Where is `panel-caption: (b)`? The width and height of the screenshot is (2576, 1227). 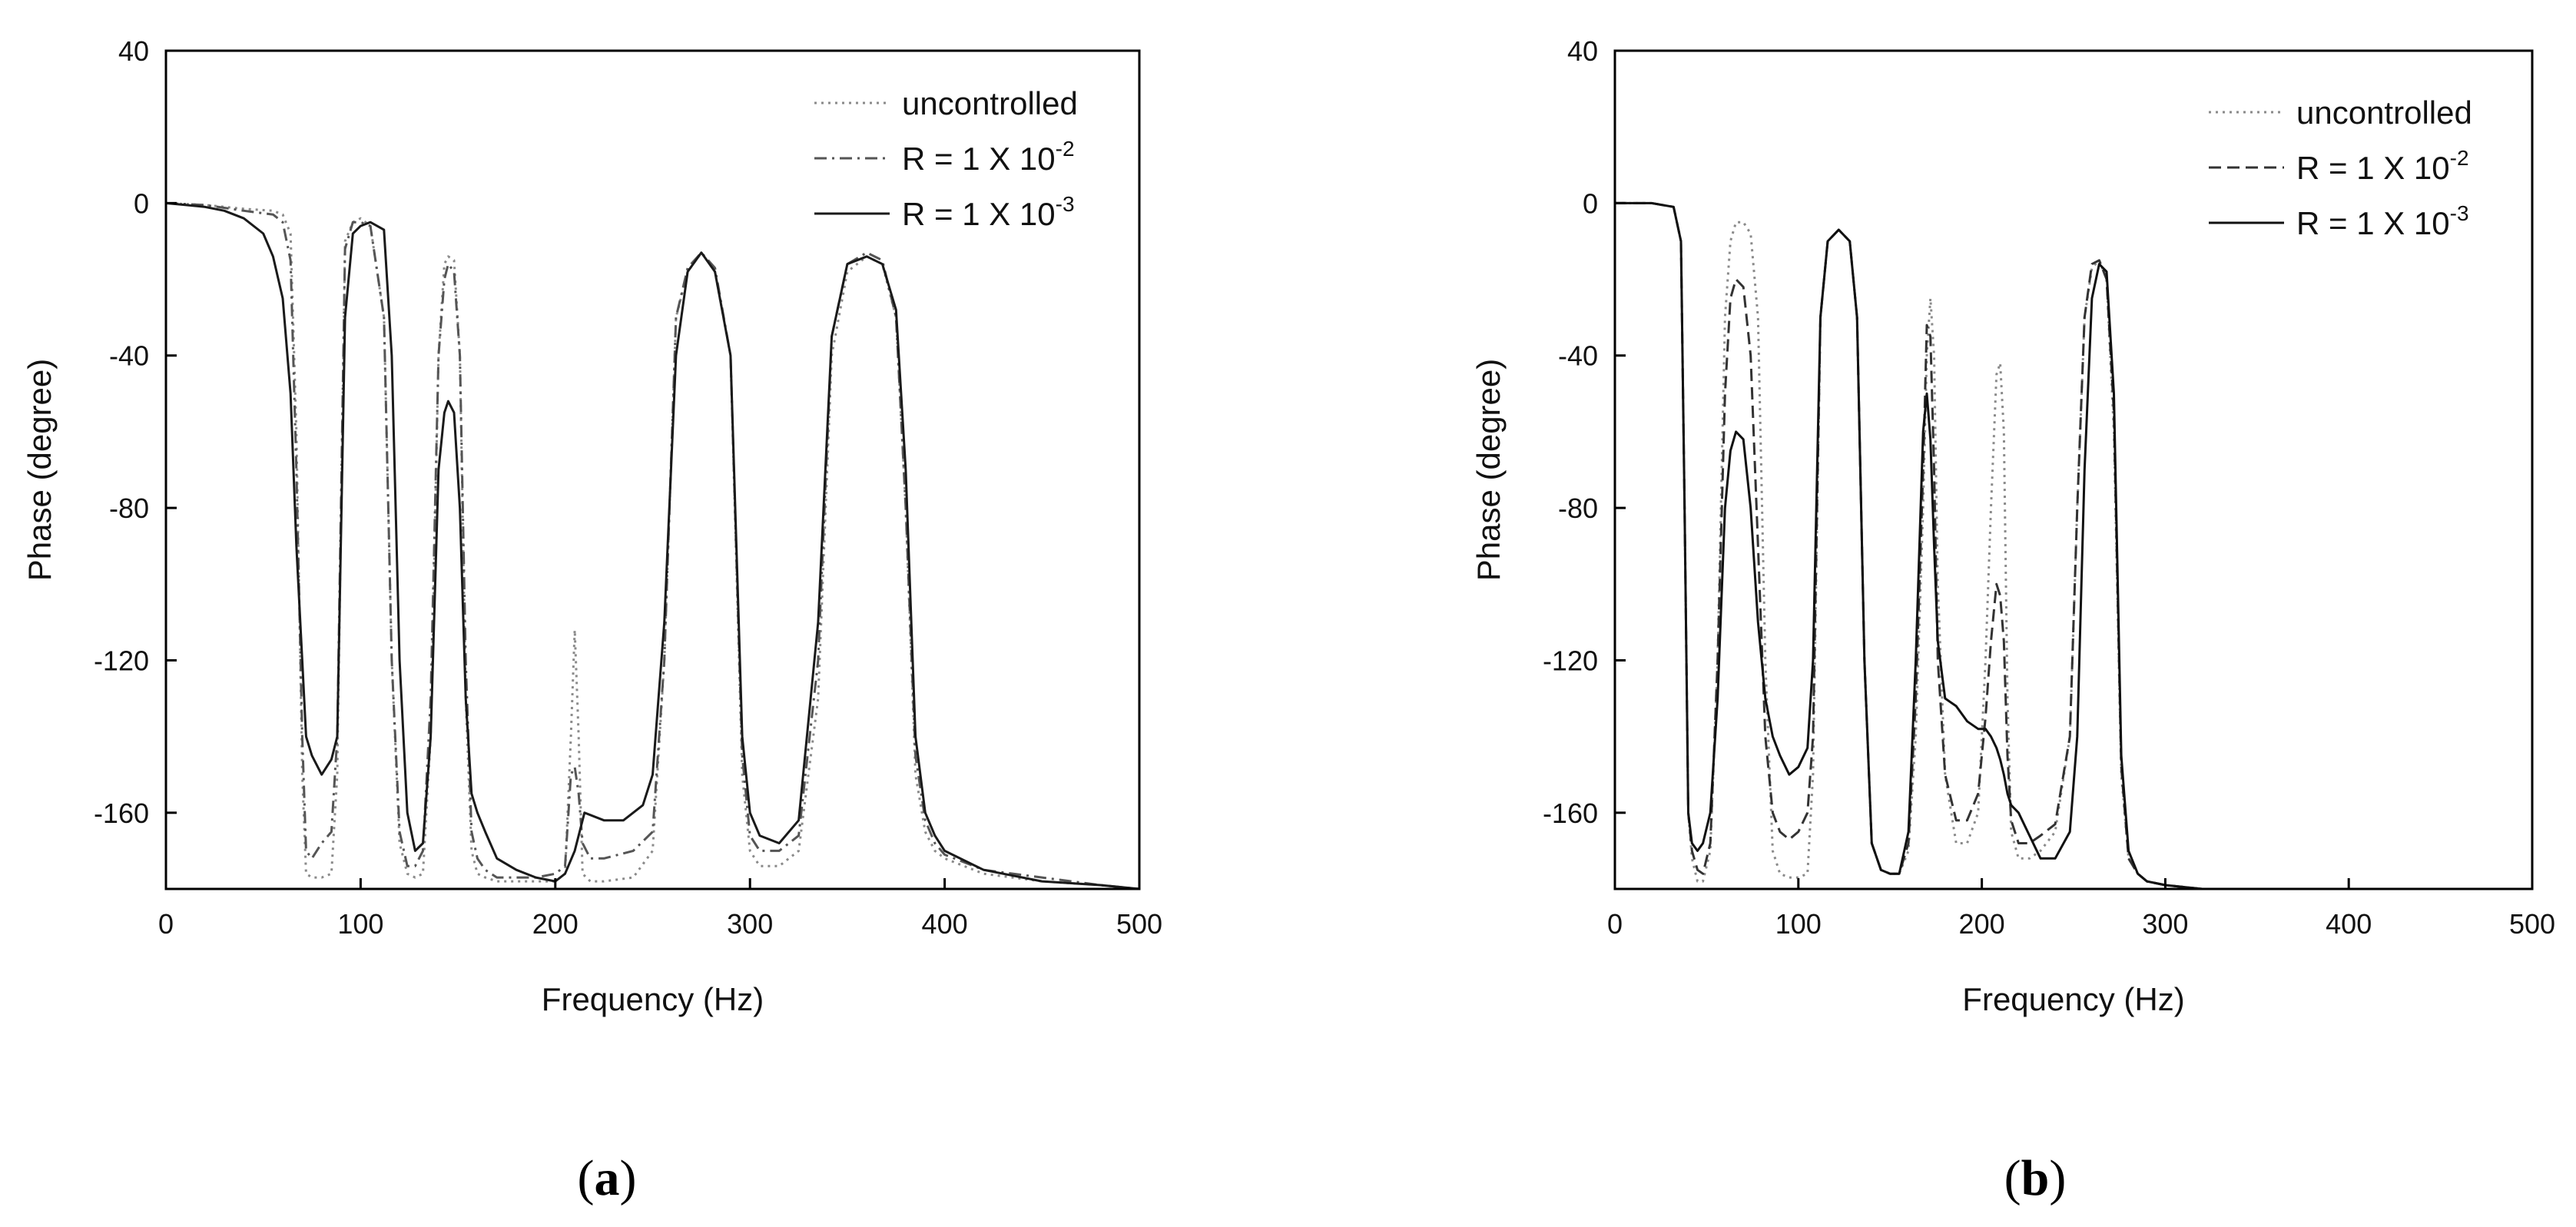 panel-caption: (b) is located at coordinates (2035, 1178).